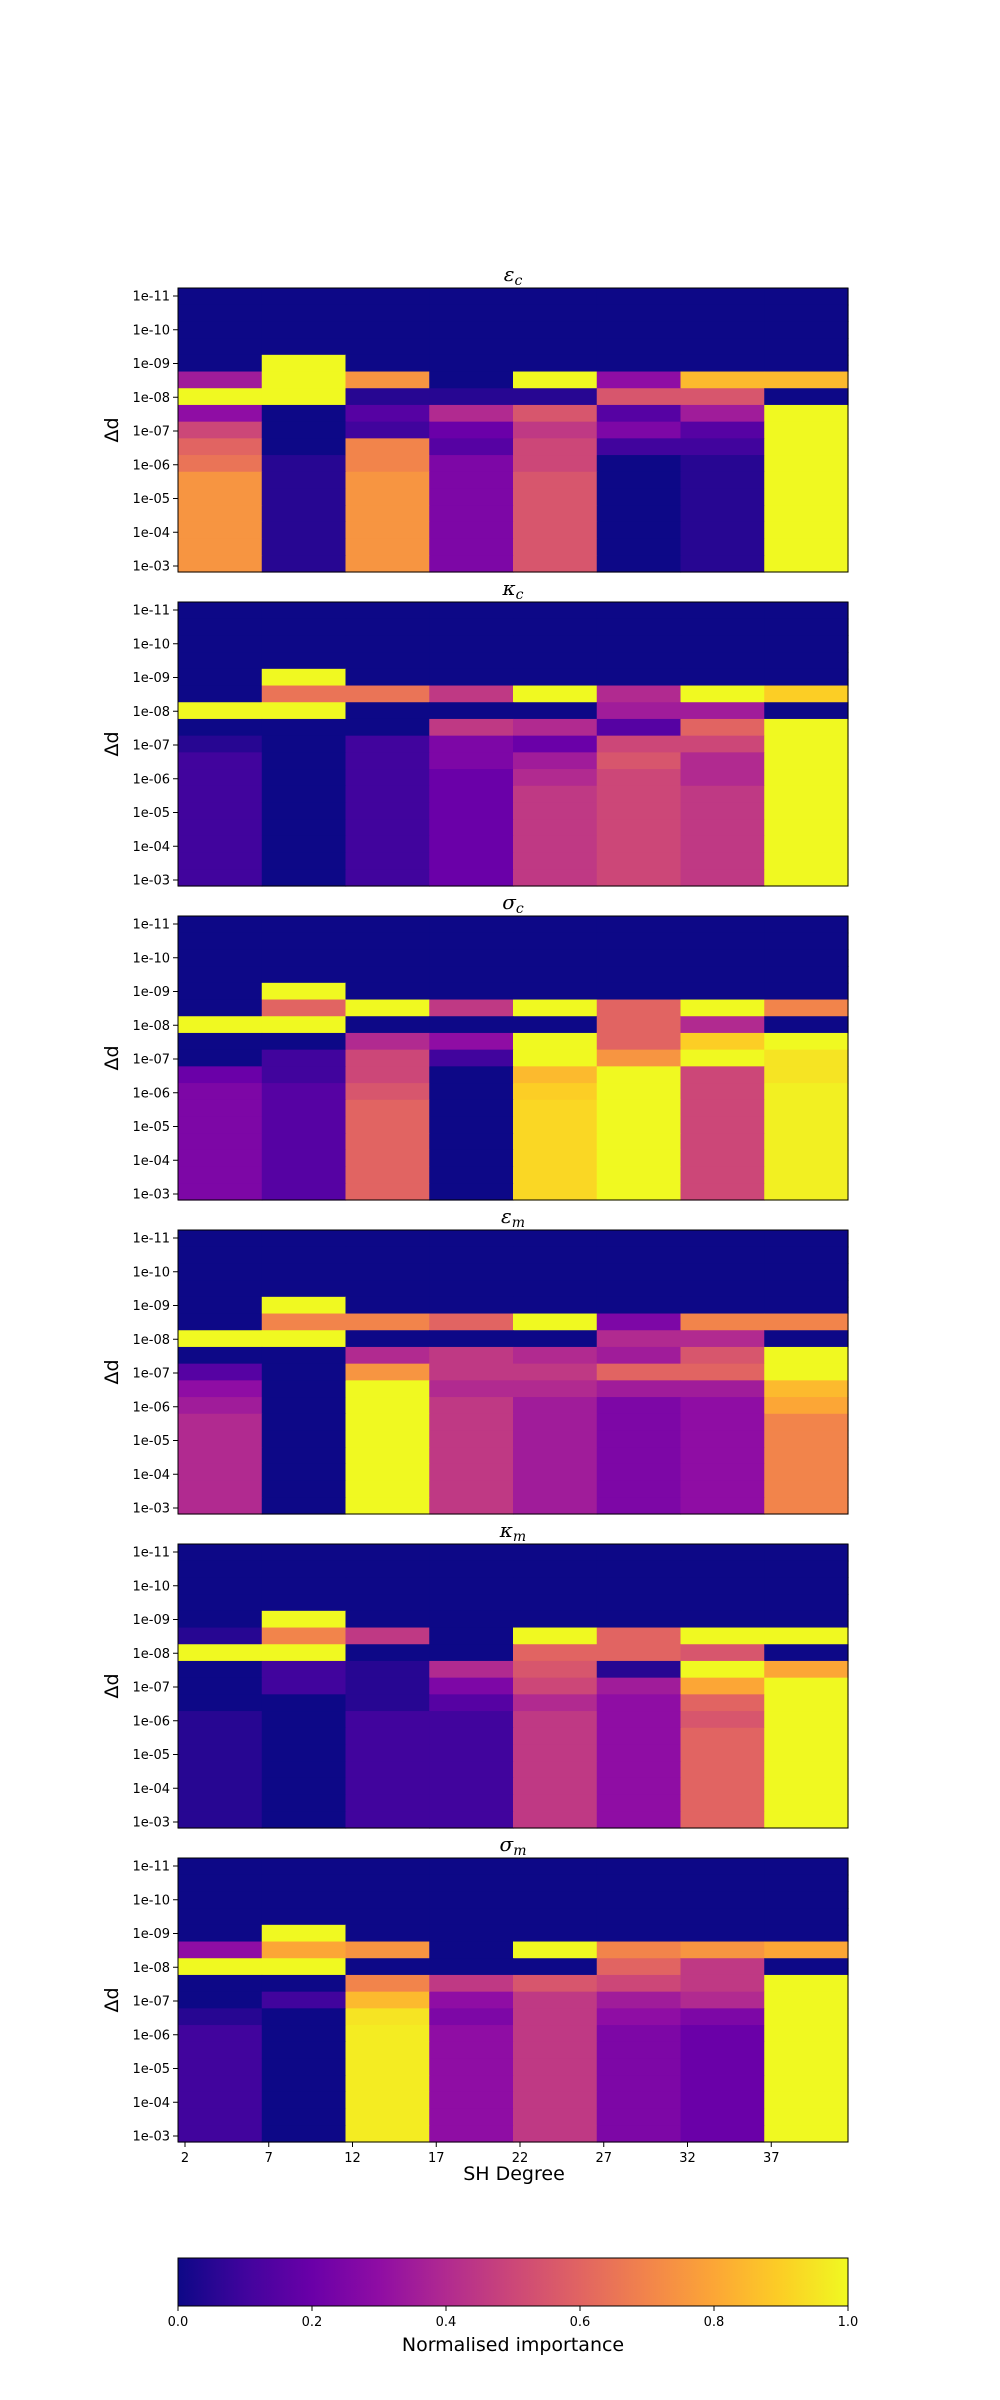 The image size is (1000, 2400). I want to click on colorbar-tick-label: 0.4, so click(446, 2322).